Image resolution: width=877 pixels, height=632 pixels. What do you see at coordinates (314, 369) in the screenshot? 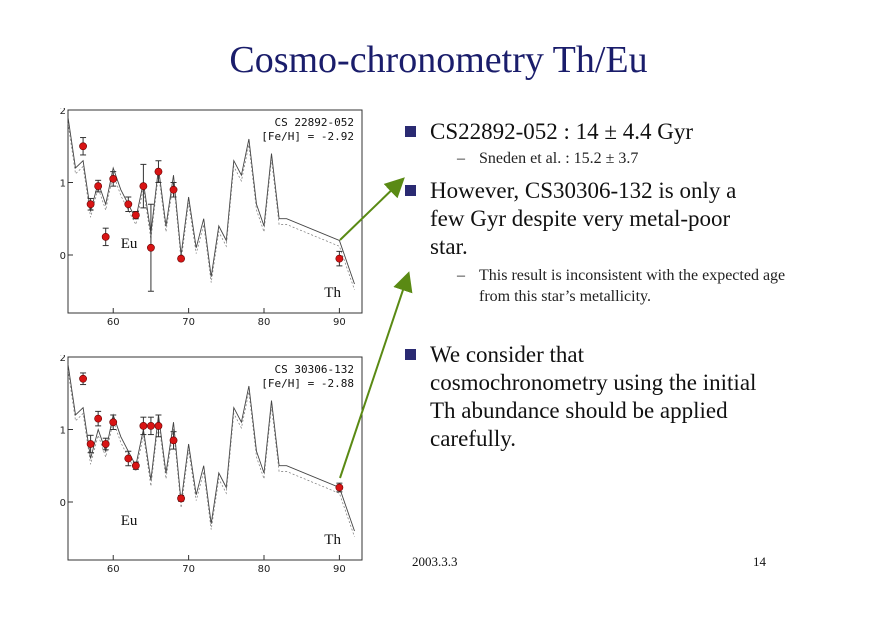
I see `plot-title: CS 30306-132` at bounding box center [314, 369].